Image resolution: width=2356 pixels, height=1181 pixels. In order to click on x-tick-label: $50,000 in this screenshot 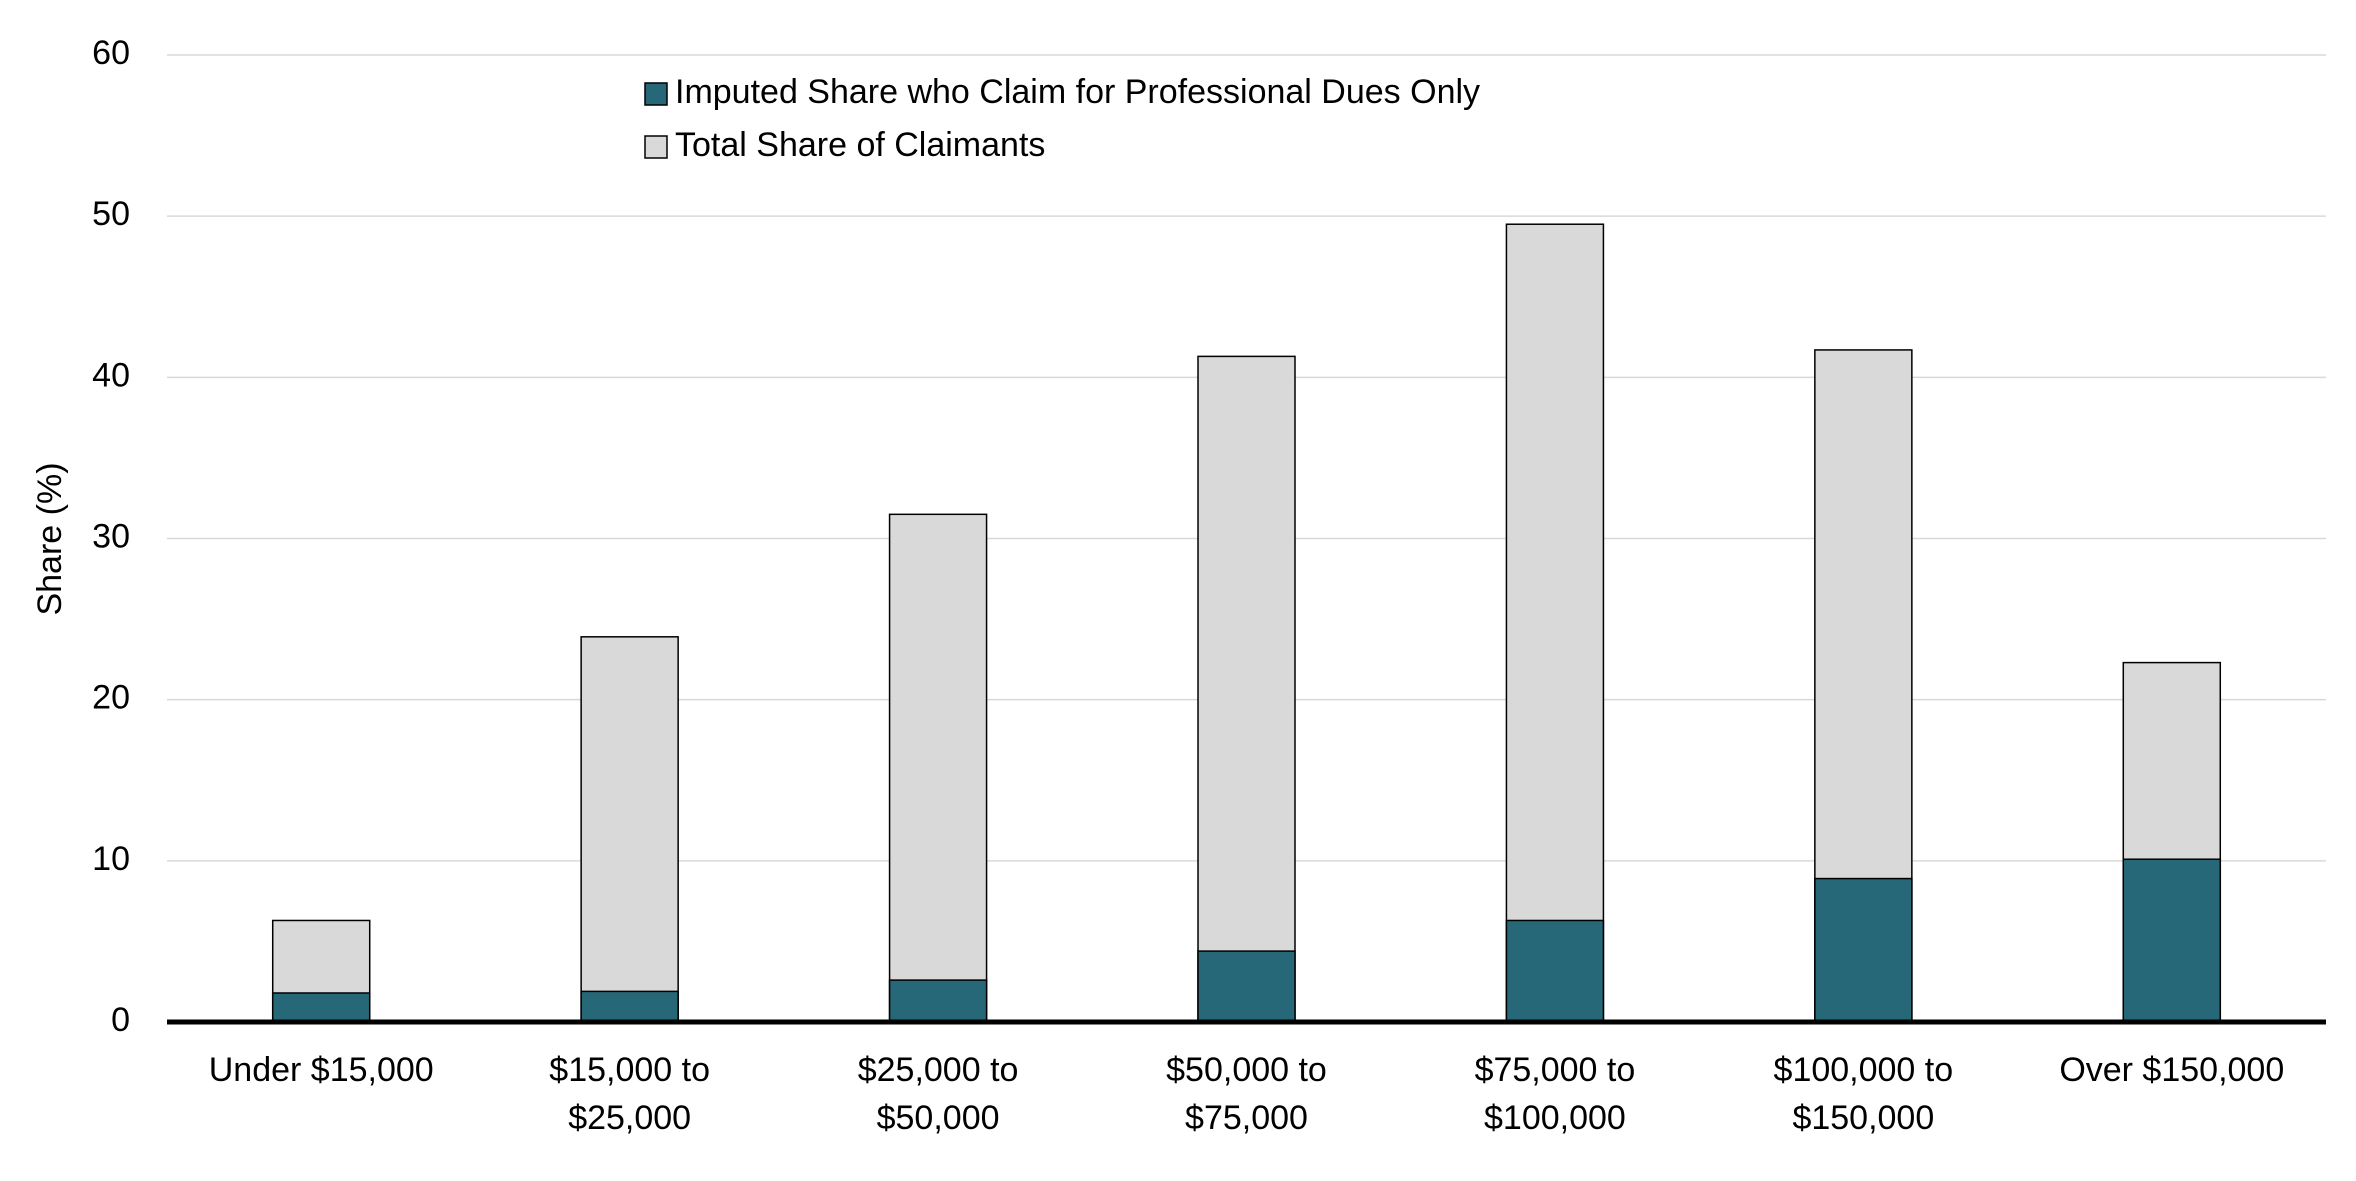, I will do `click(938, 1118)`.